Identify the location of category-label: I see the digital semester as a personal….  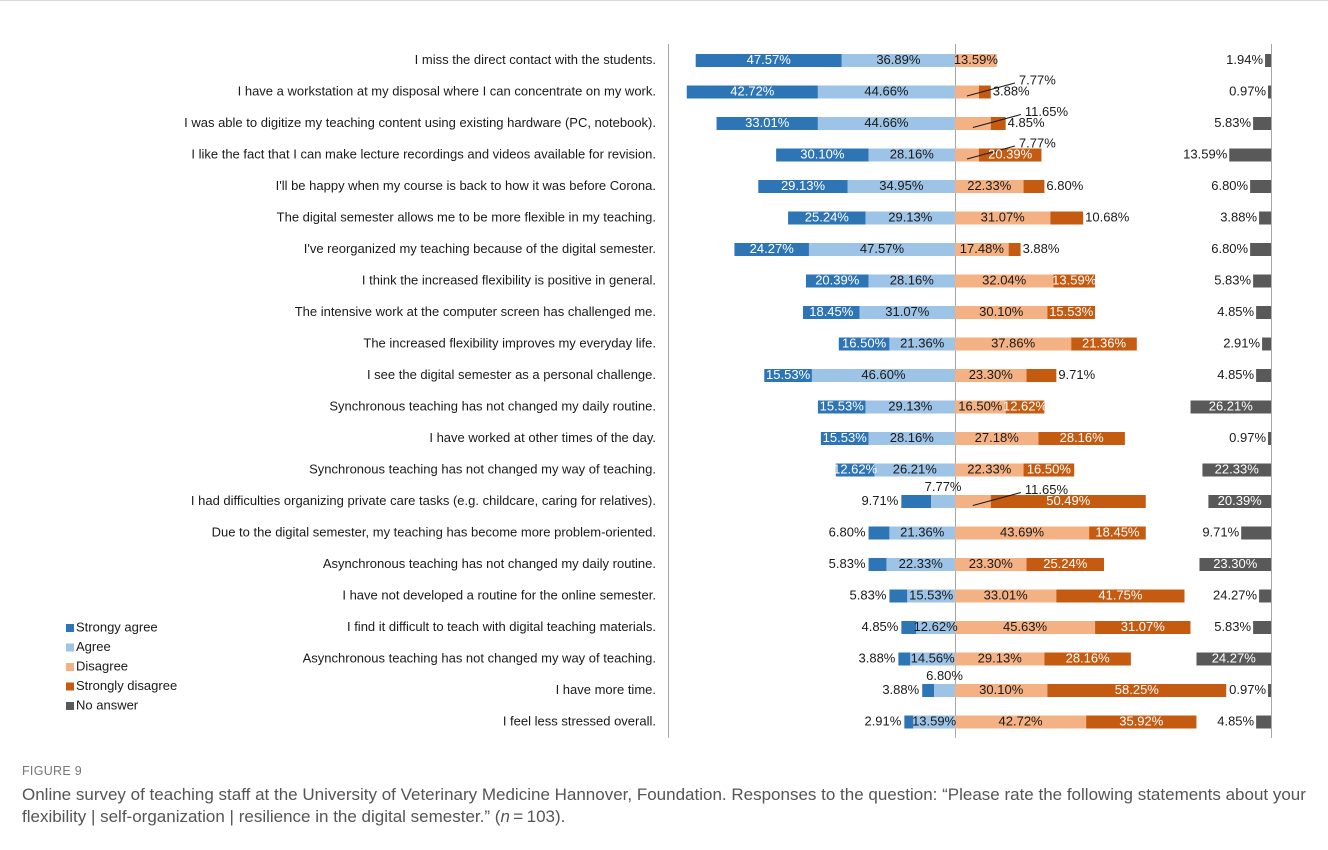
(511, 374).